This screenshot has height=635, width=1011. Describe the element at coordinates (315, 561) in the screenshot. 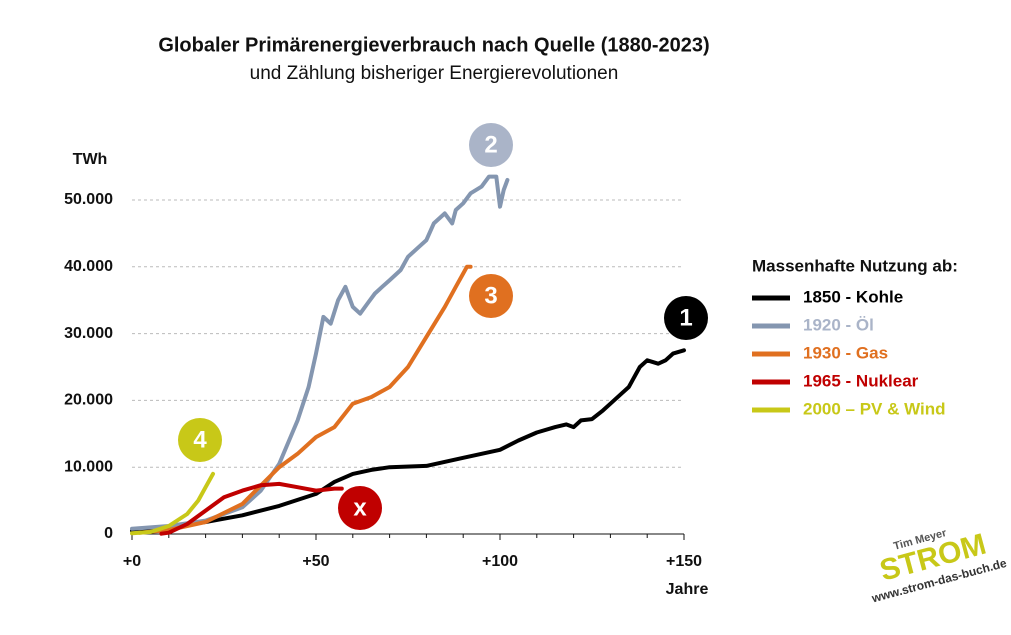

I see `x-tick-label: +50` at that location.